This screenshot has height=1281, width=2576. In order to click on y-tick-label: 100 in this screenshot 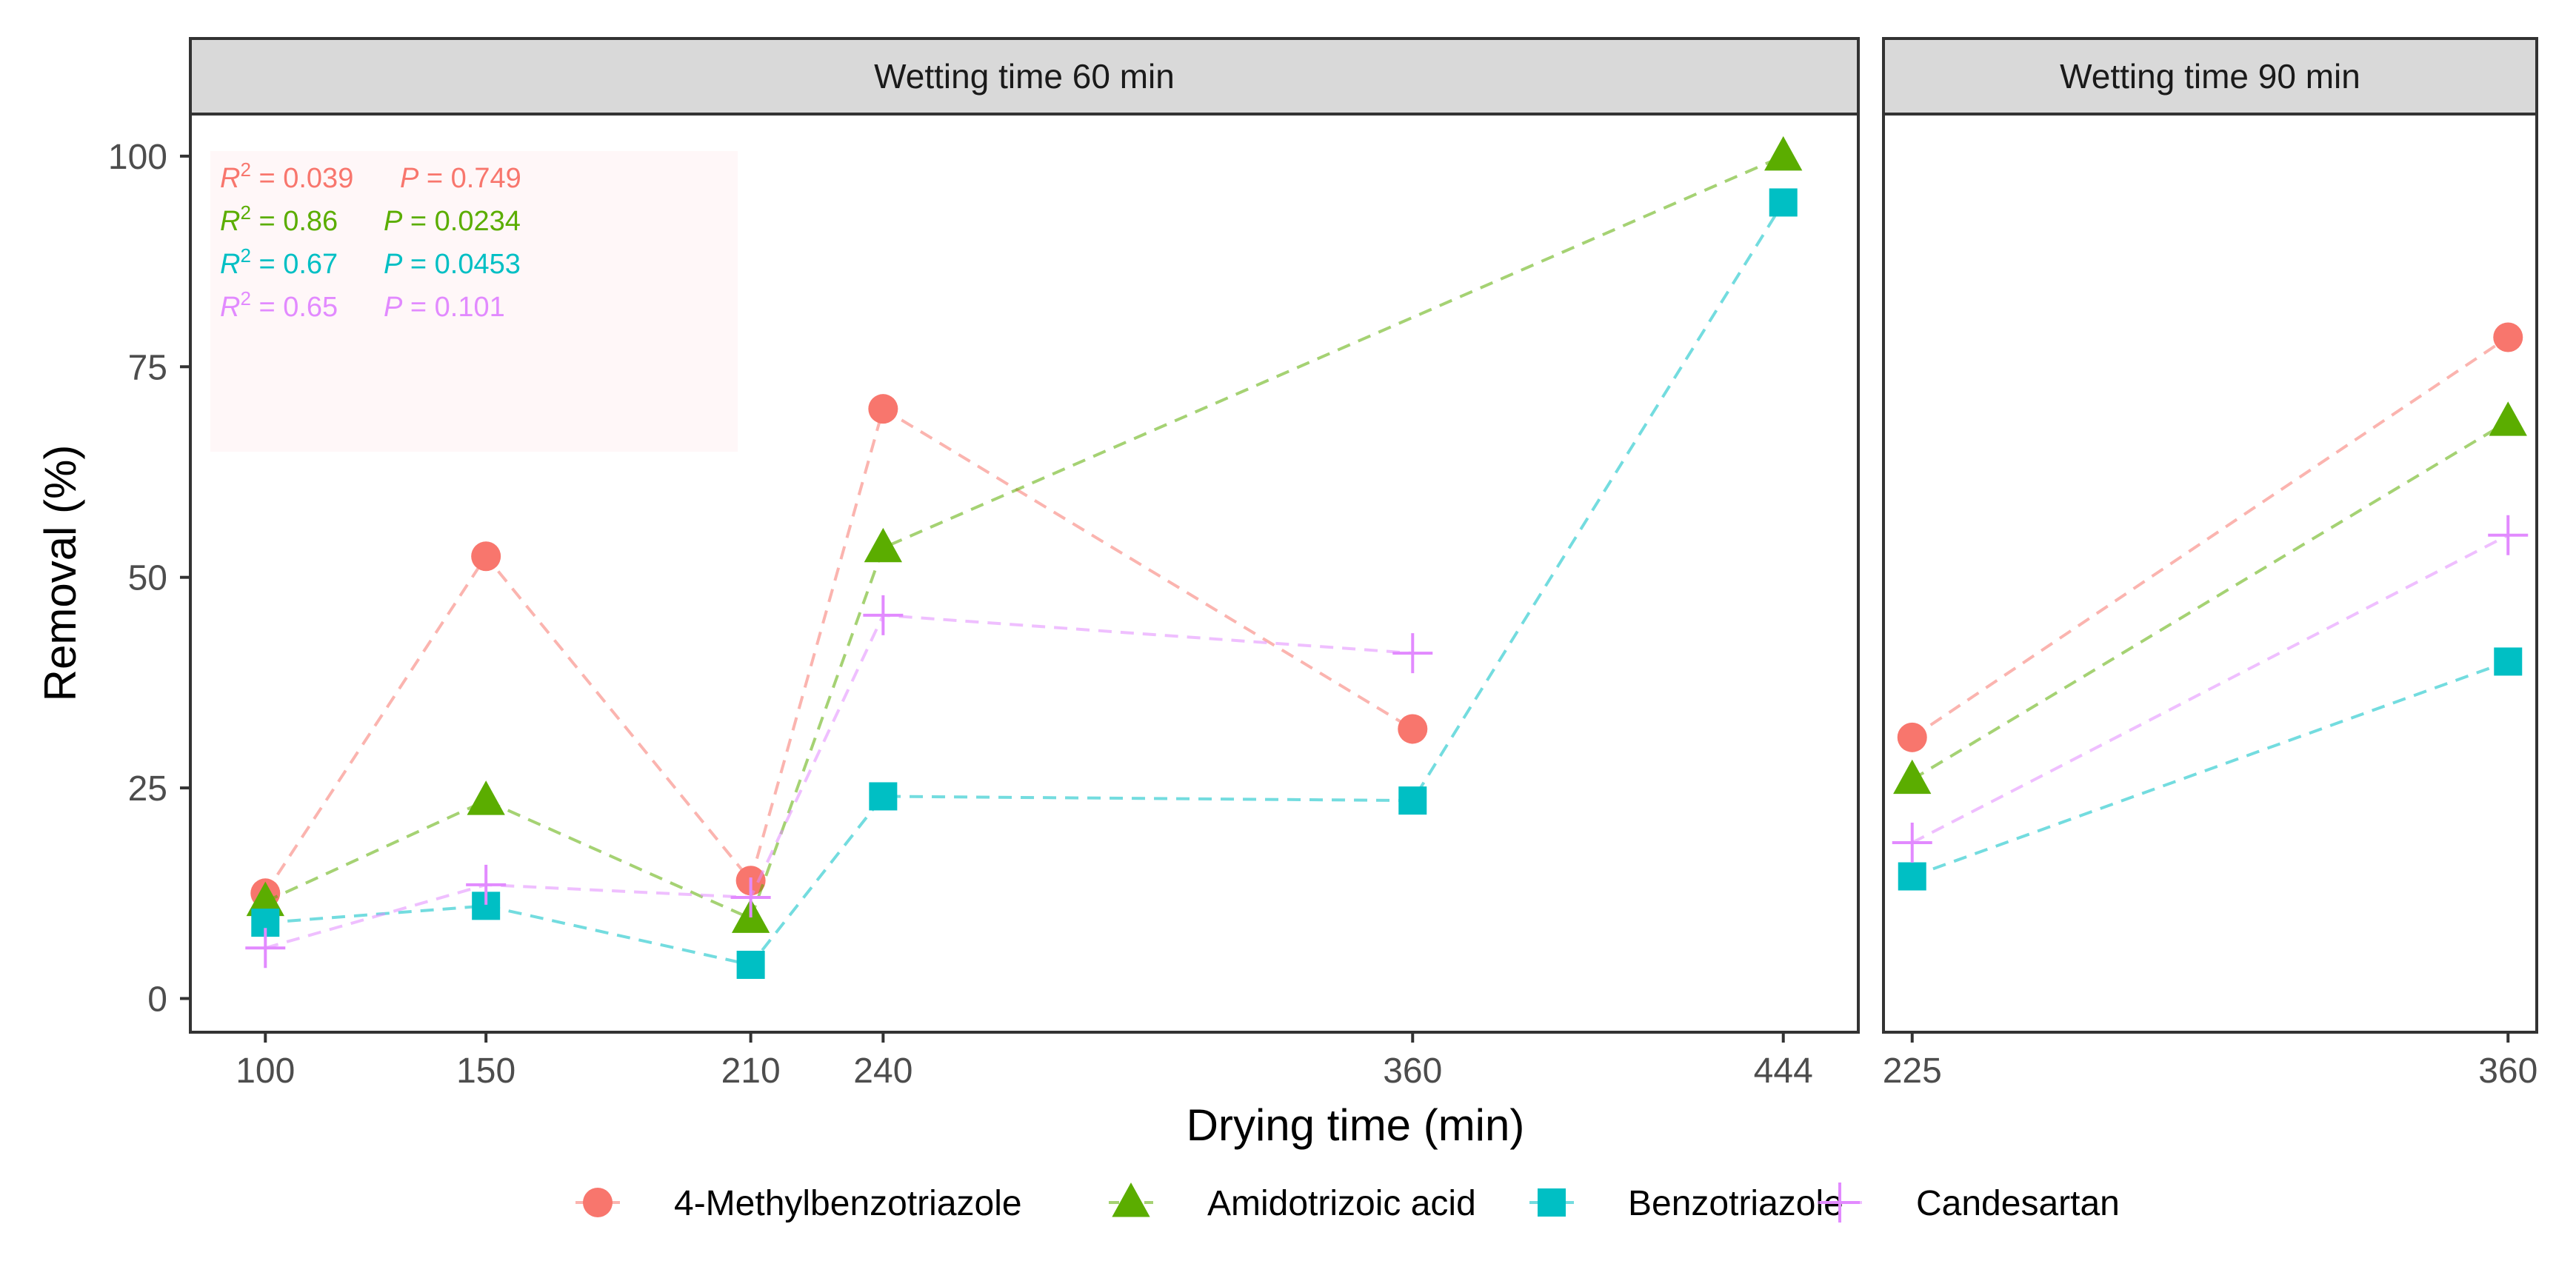, I will do `click(137, 157)`.